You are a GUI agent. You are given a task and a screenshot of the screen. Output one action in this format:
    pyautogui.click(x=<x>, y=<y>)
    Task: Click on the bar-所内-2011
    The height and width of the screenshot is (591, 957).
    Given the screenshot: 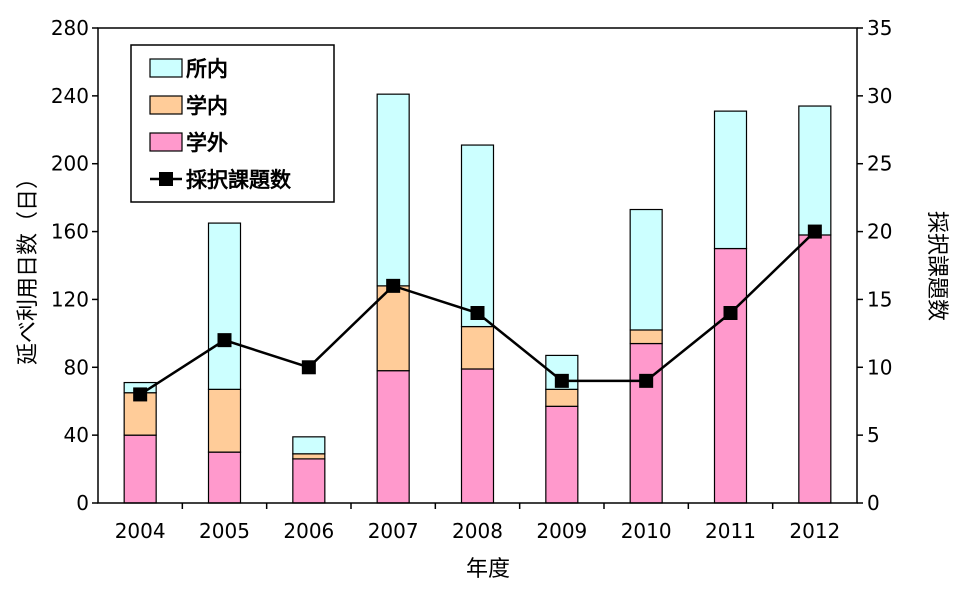 What is the action you would take?
    pyautogui.click(x=730, y=180)
    